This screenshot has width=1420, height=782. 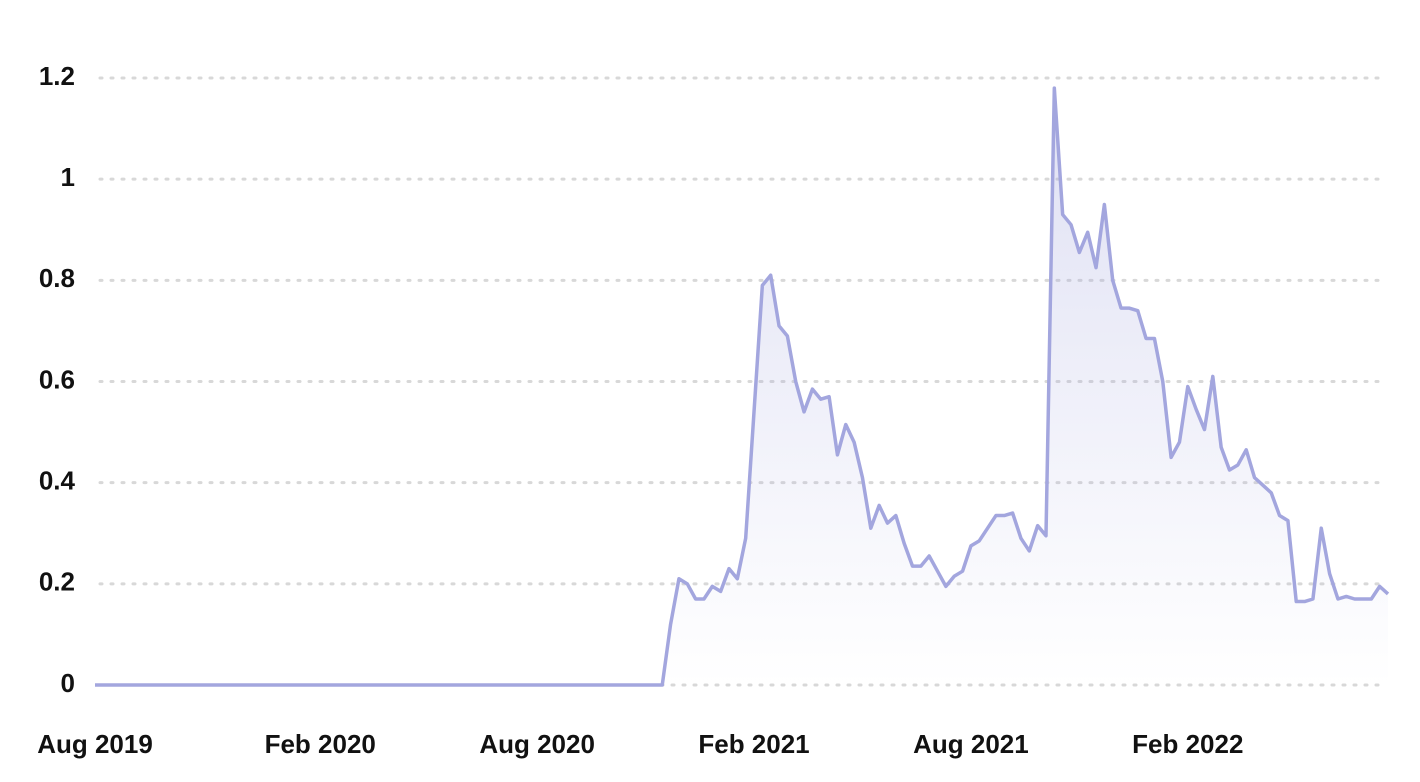 What do you see at coordinates (1187, 744) in the screenshot?
I see `x-tick-label: Feb 2022` at bounding box center [1187, 744].